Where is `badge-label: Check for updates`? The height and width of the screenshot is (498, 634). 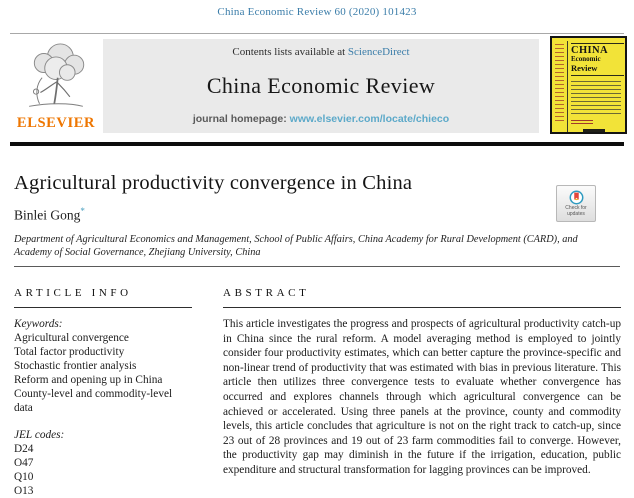 badge-label: Check for updates is located at coordinates (576, 211).